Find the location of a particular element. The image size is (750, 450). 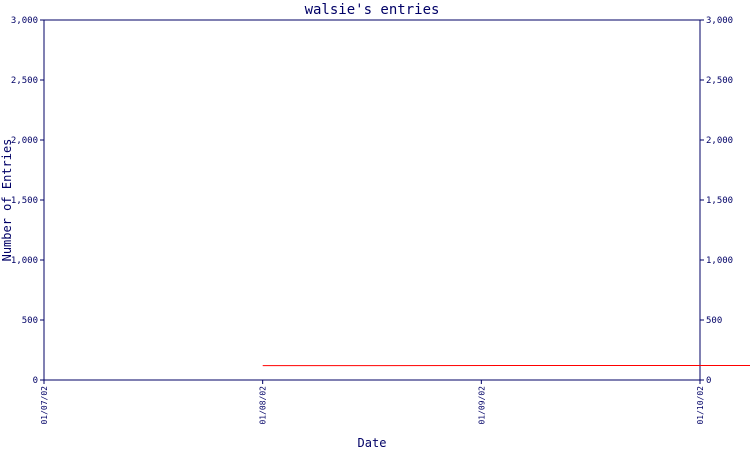

y-axis-right: 0 500 1,000 1,500 2,000 2,500 3,000 is located at coordinates (716, 201).